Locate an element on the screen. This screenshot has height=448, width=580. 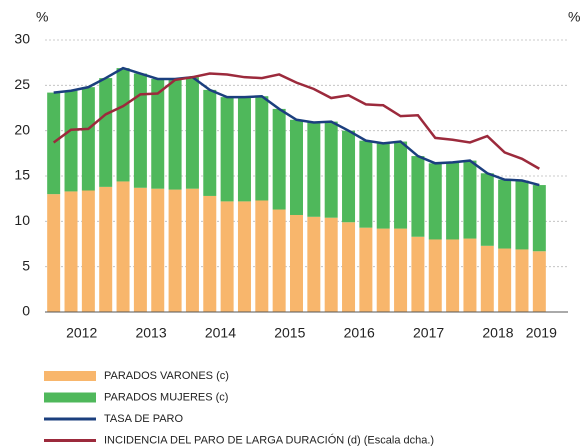
x-tick-label: 2013 is located at coordinates (150, 333).